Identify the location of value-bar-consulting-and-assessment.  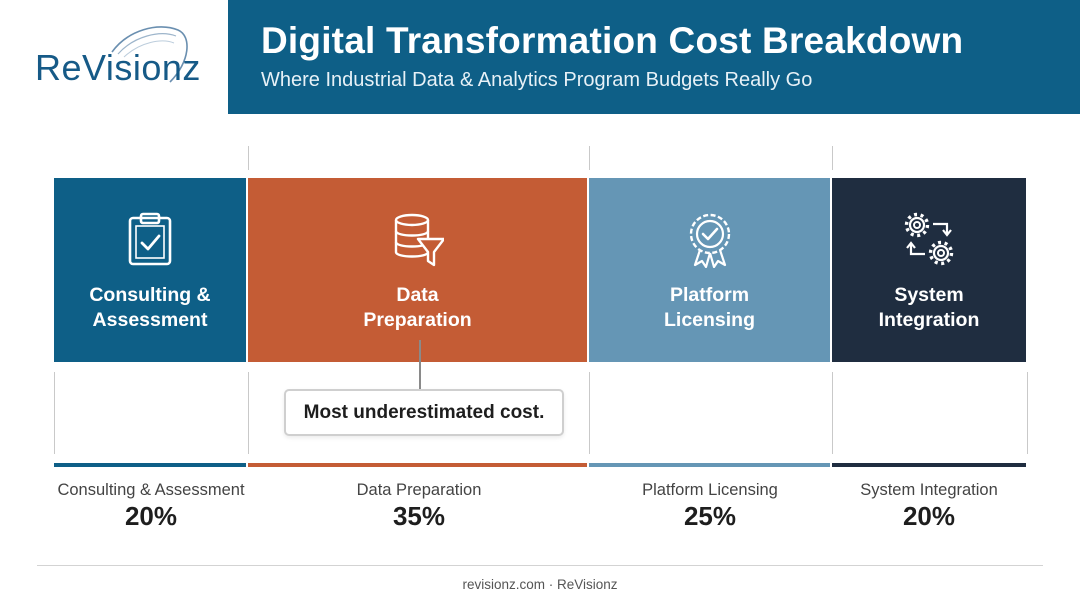
(150, 465).